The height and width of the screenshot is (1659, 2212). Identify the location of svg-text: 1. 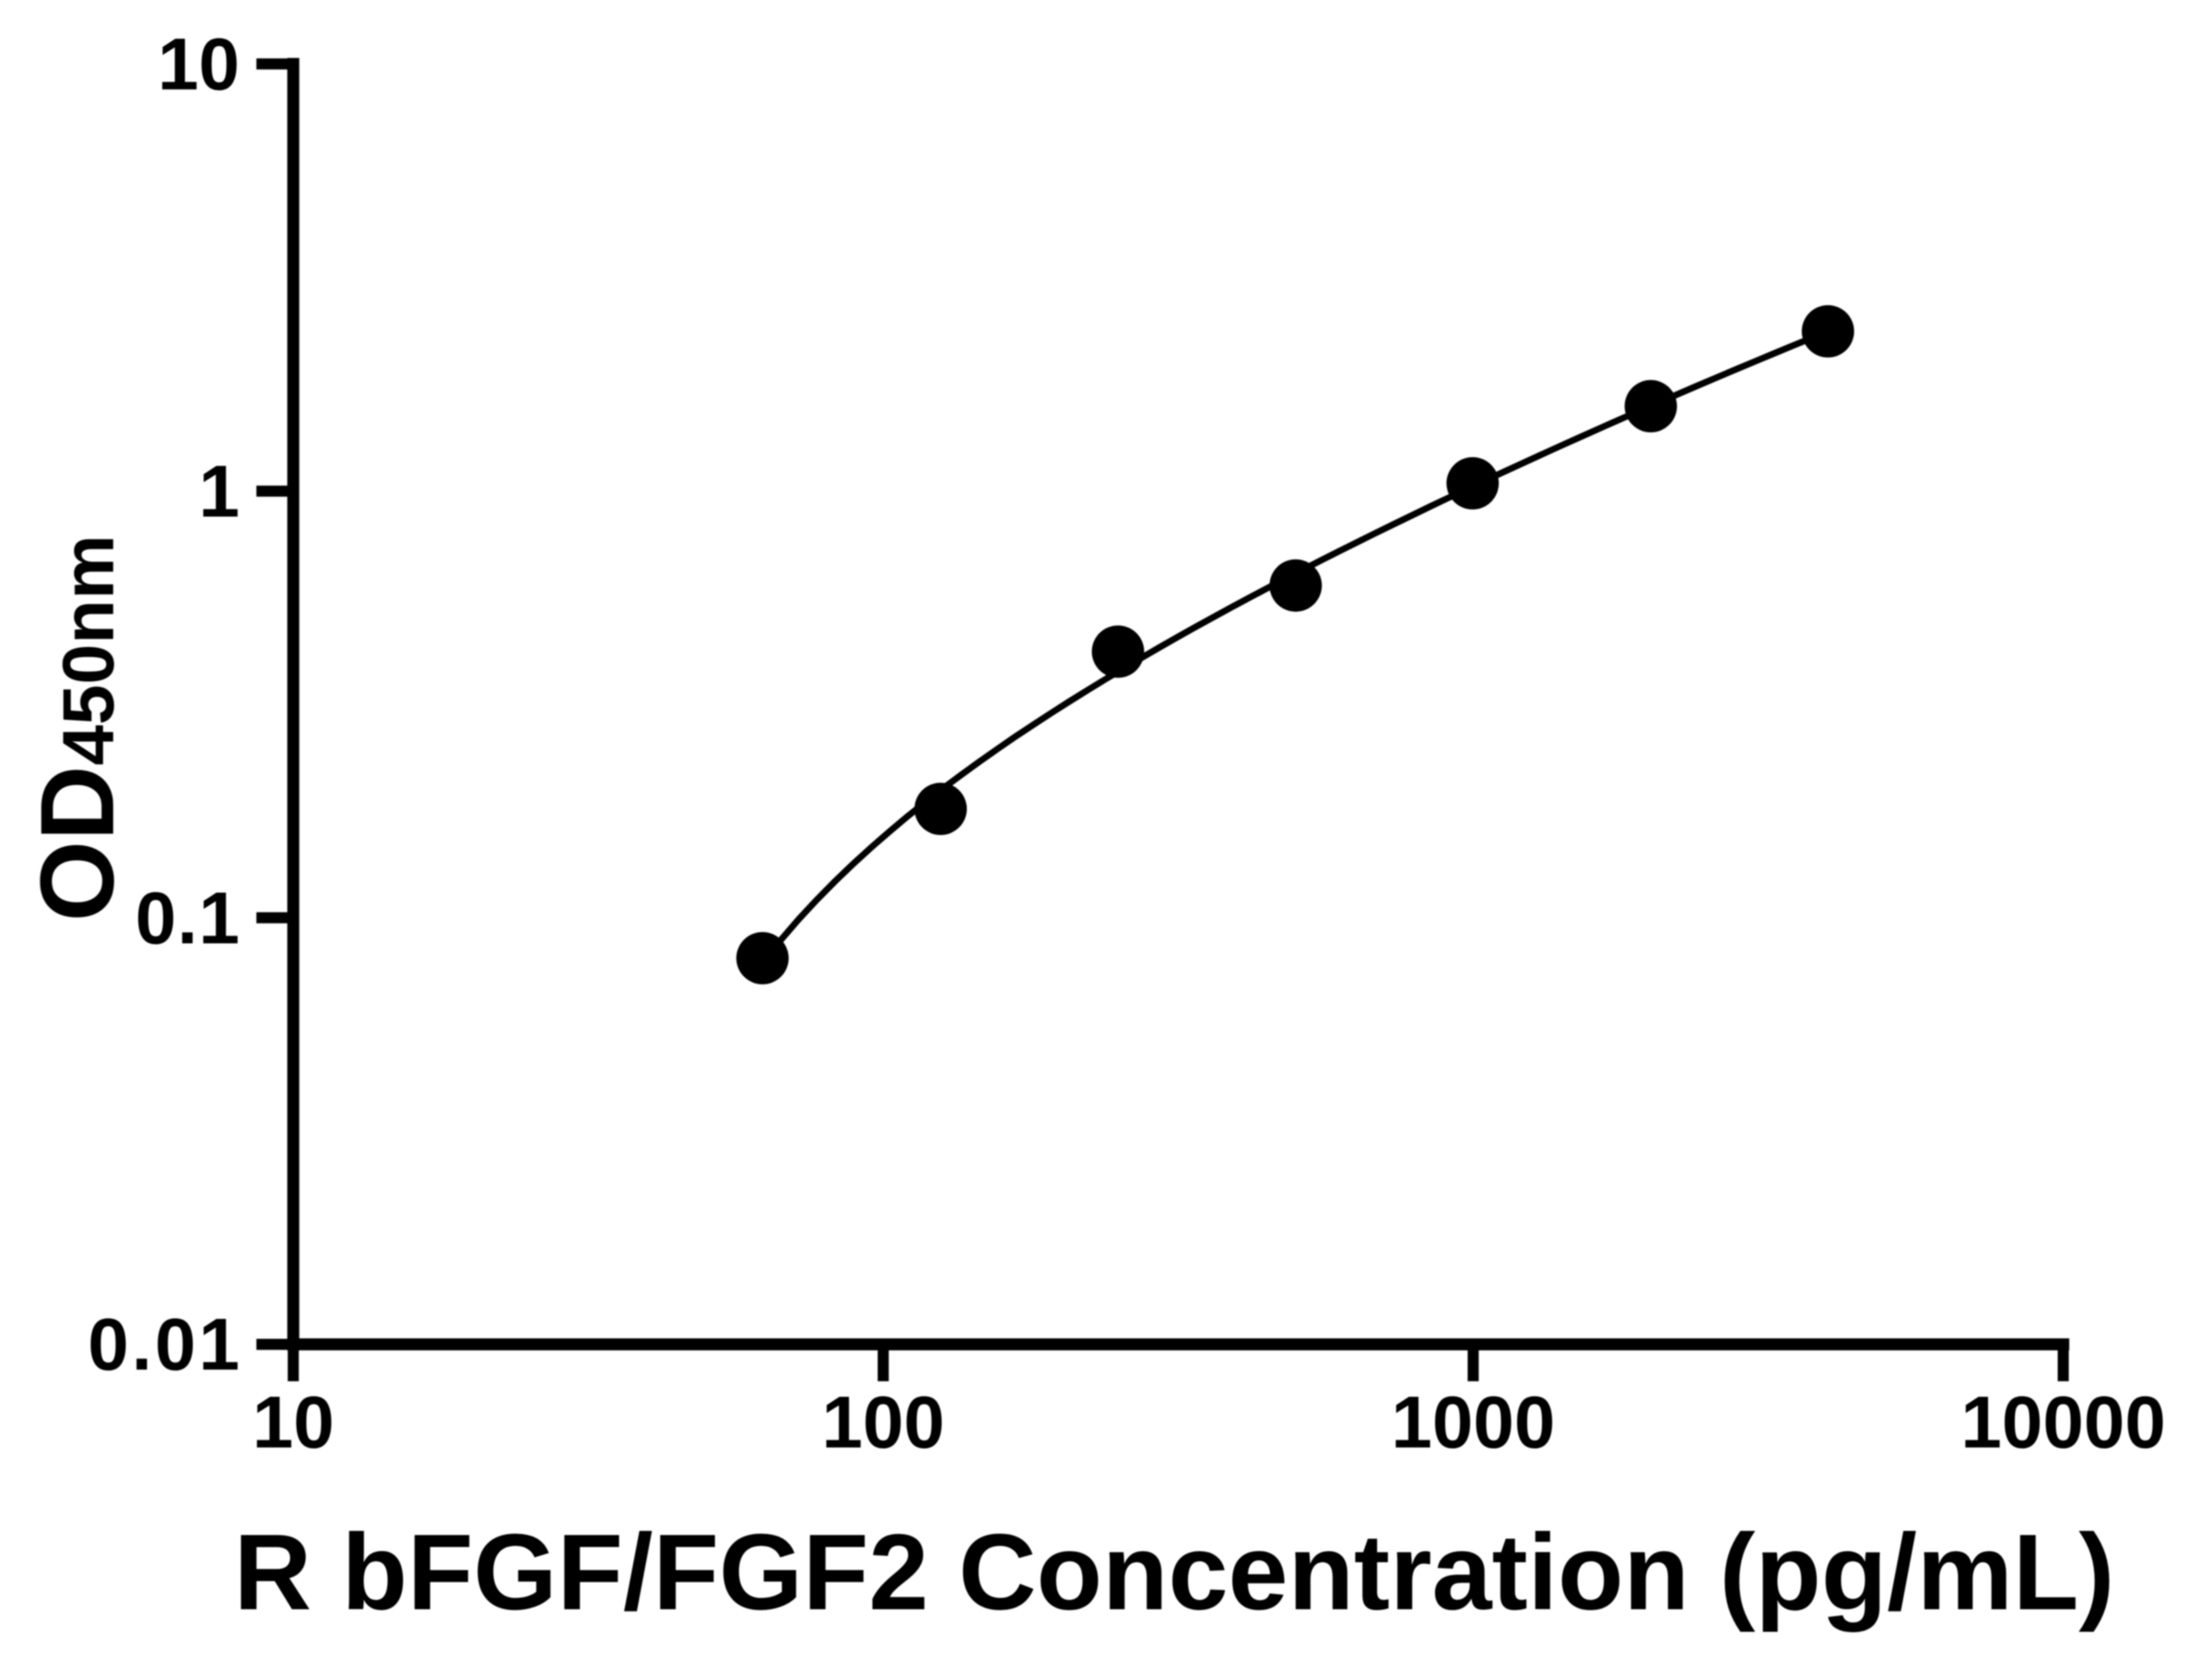
(220, 491).